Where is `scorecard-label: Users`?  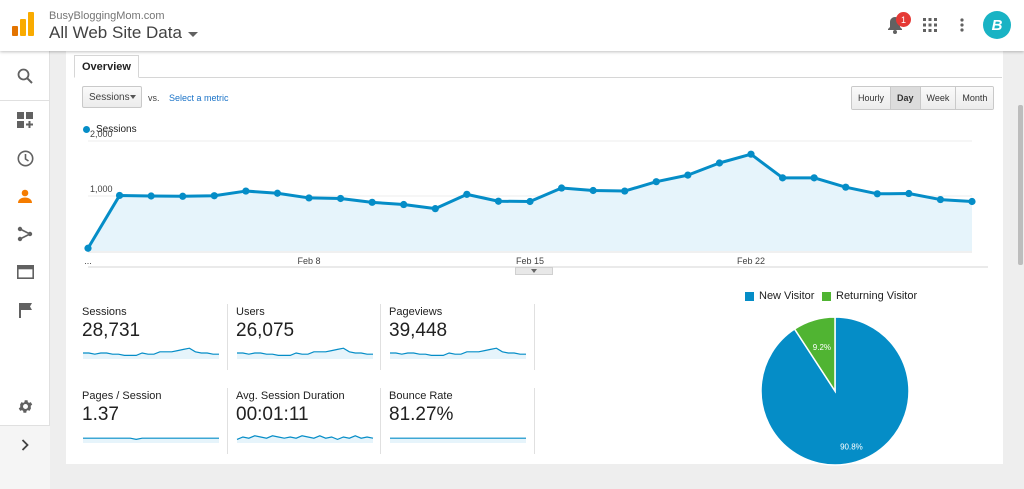 scorecard-label: Users is located at coordinates (250, 312).